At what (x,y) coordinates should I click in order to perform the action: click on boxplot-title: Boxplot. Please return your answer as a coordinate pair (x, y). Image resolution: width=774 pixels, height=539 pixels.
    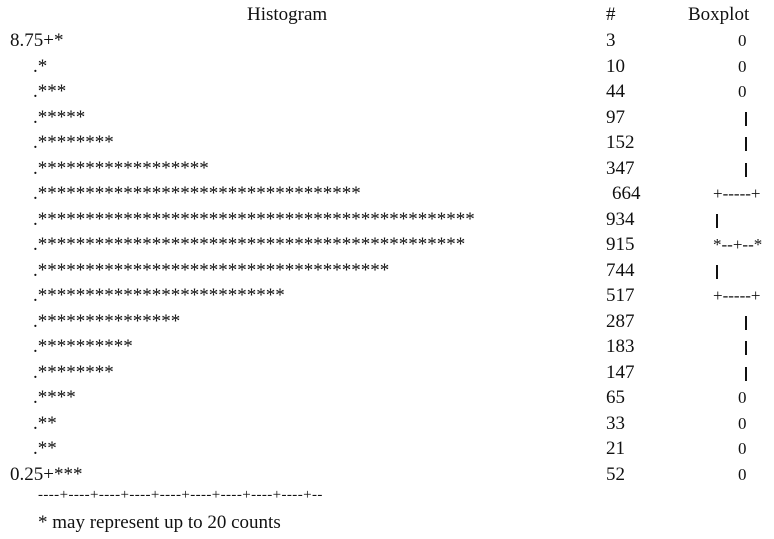
    Looking at the image, I should click on (719, 14).